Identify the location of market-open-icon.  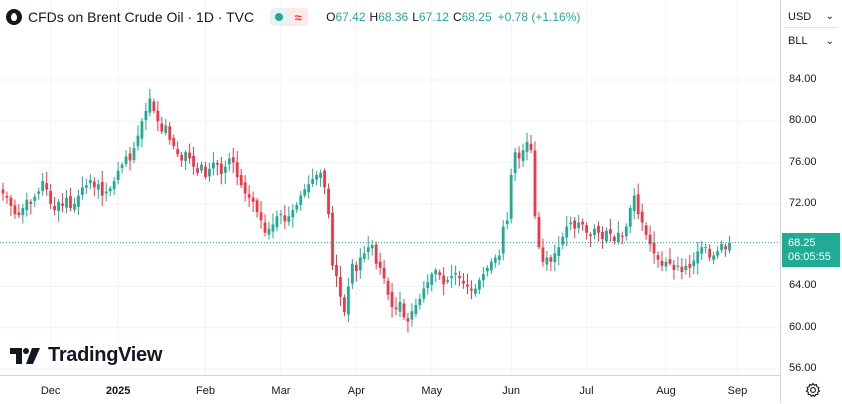
(279, 17).